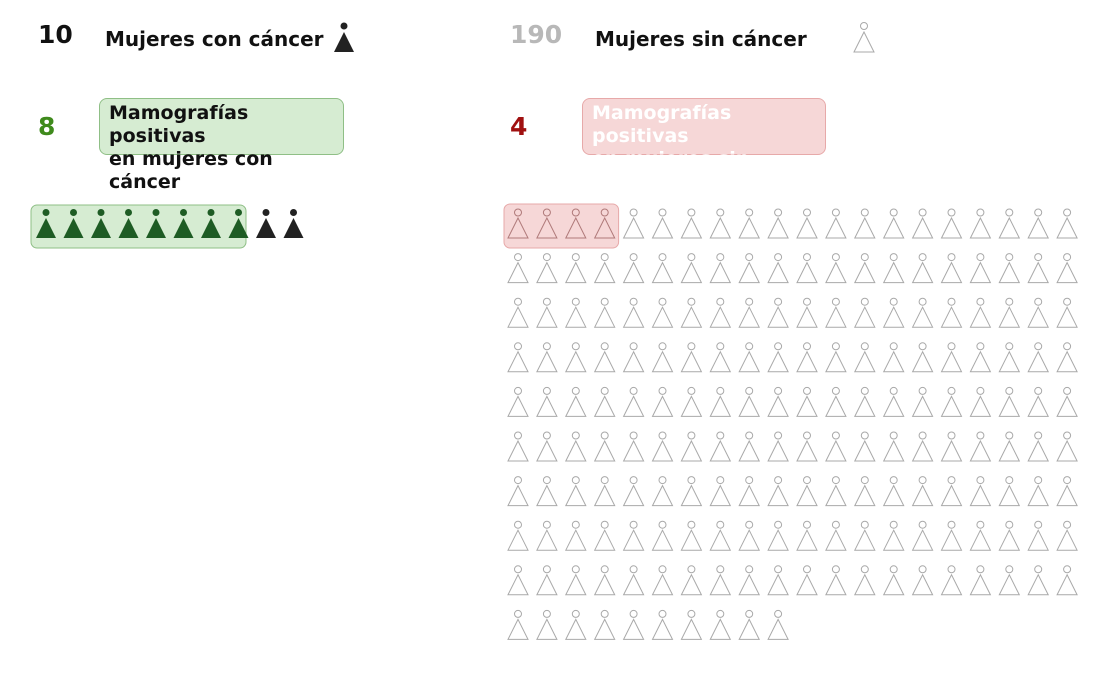 The width and height of the screenshot is (1120, 700). I want to click on no-cancer-label: Mujeres sin cáncer, so click(701, 39).